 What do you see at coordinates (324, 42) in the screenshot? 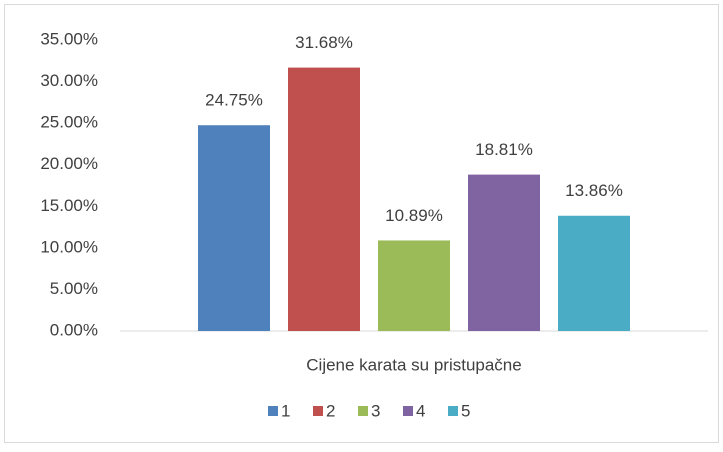
I see `value-label: 31.68%` at bounding box center [324, 42].